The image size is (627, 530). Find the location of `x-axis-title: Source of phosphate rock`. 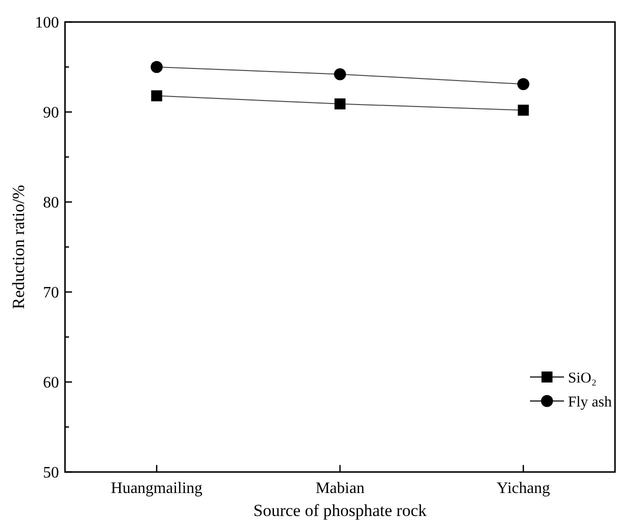

x-axis-title: Source of phosphate rock is located at coordinates (340, 510).